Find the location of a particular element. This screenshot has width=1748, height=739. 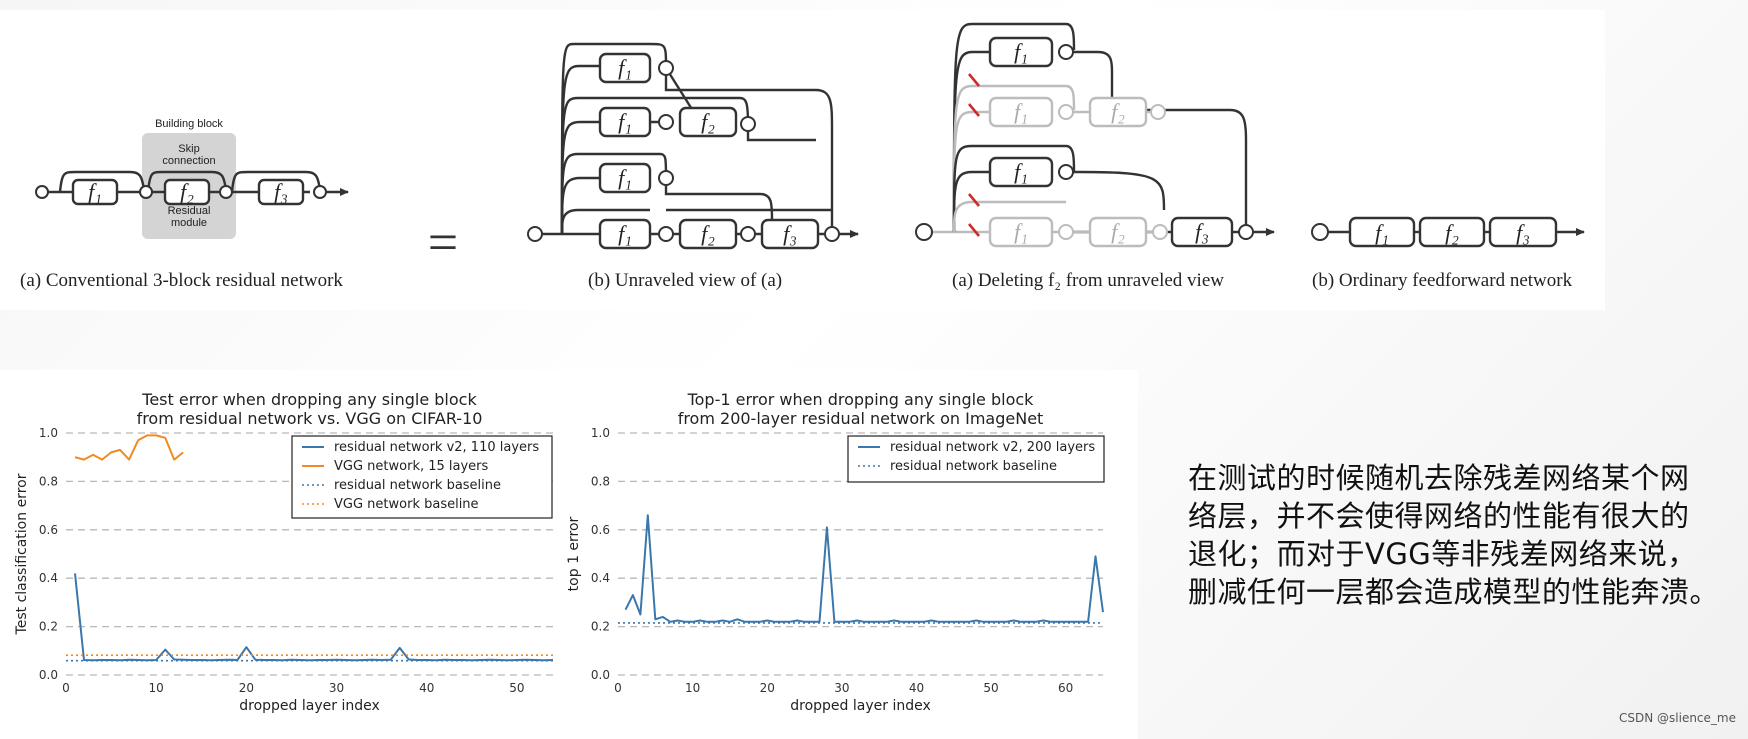

skip-connection-label-2: connection is located at coordinates (188, 161).